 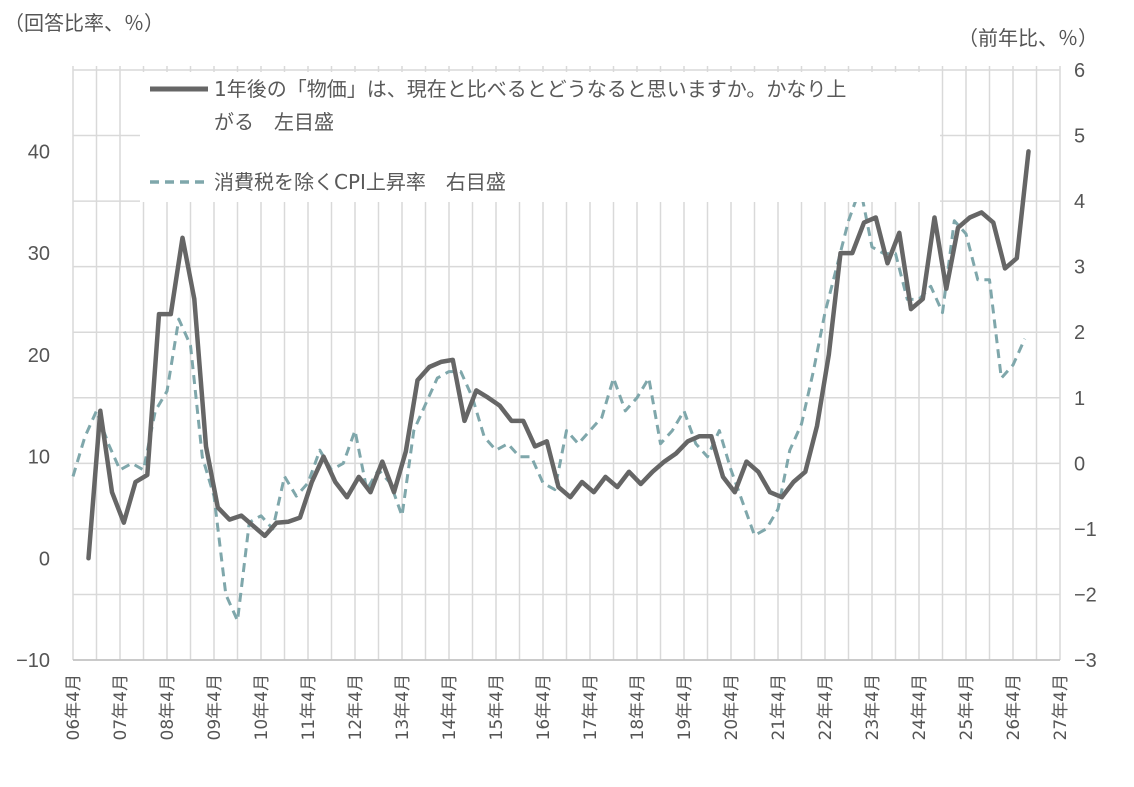 I want to click on right-axis-tick-label: −1, so click(x=1085, y=530).